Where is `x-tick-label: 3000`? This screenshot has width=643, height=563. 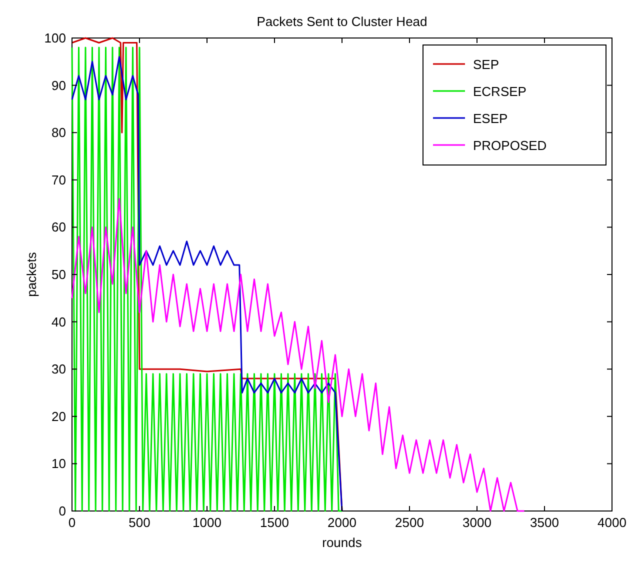
x-tick-label: 3000 is located at coordinates (477, 522).